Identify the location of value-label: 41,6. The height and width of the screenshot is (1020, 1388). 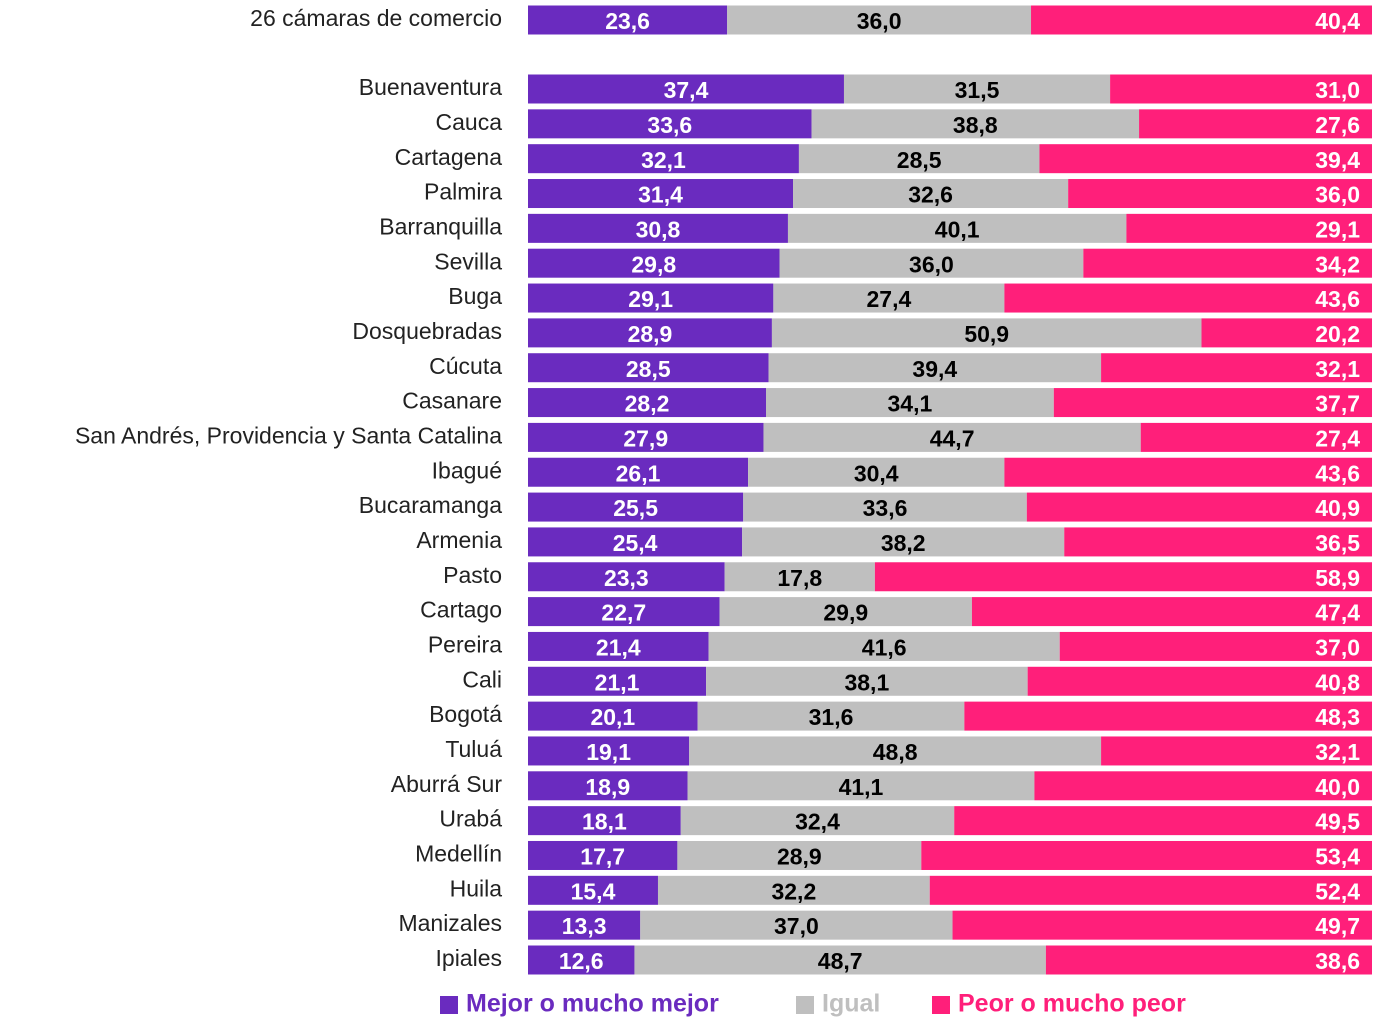
(884, 648).